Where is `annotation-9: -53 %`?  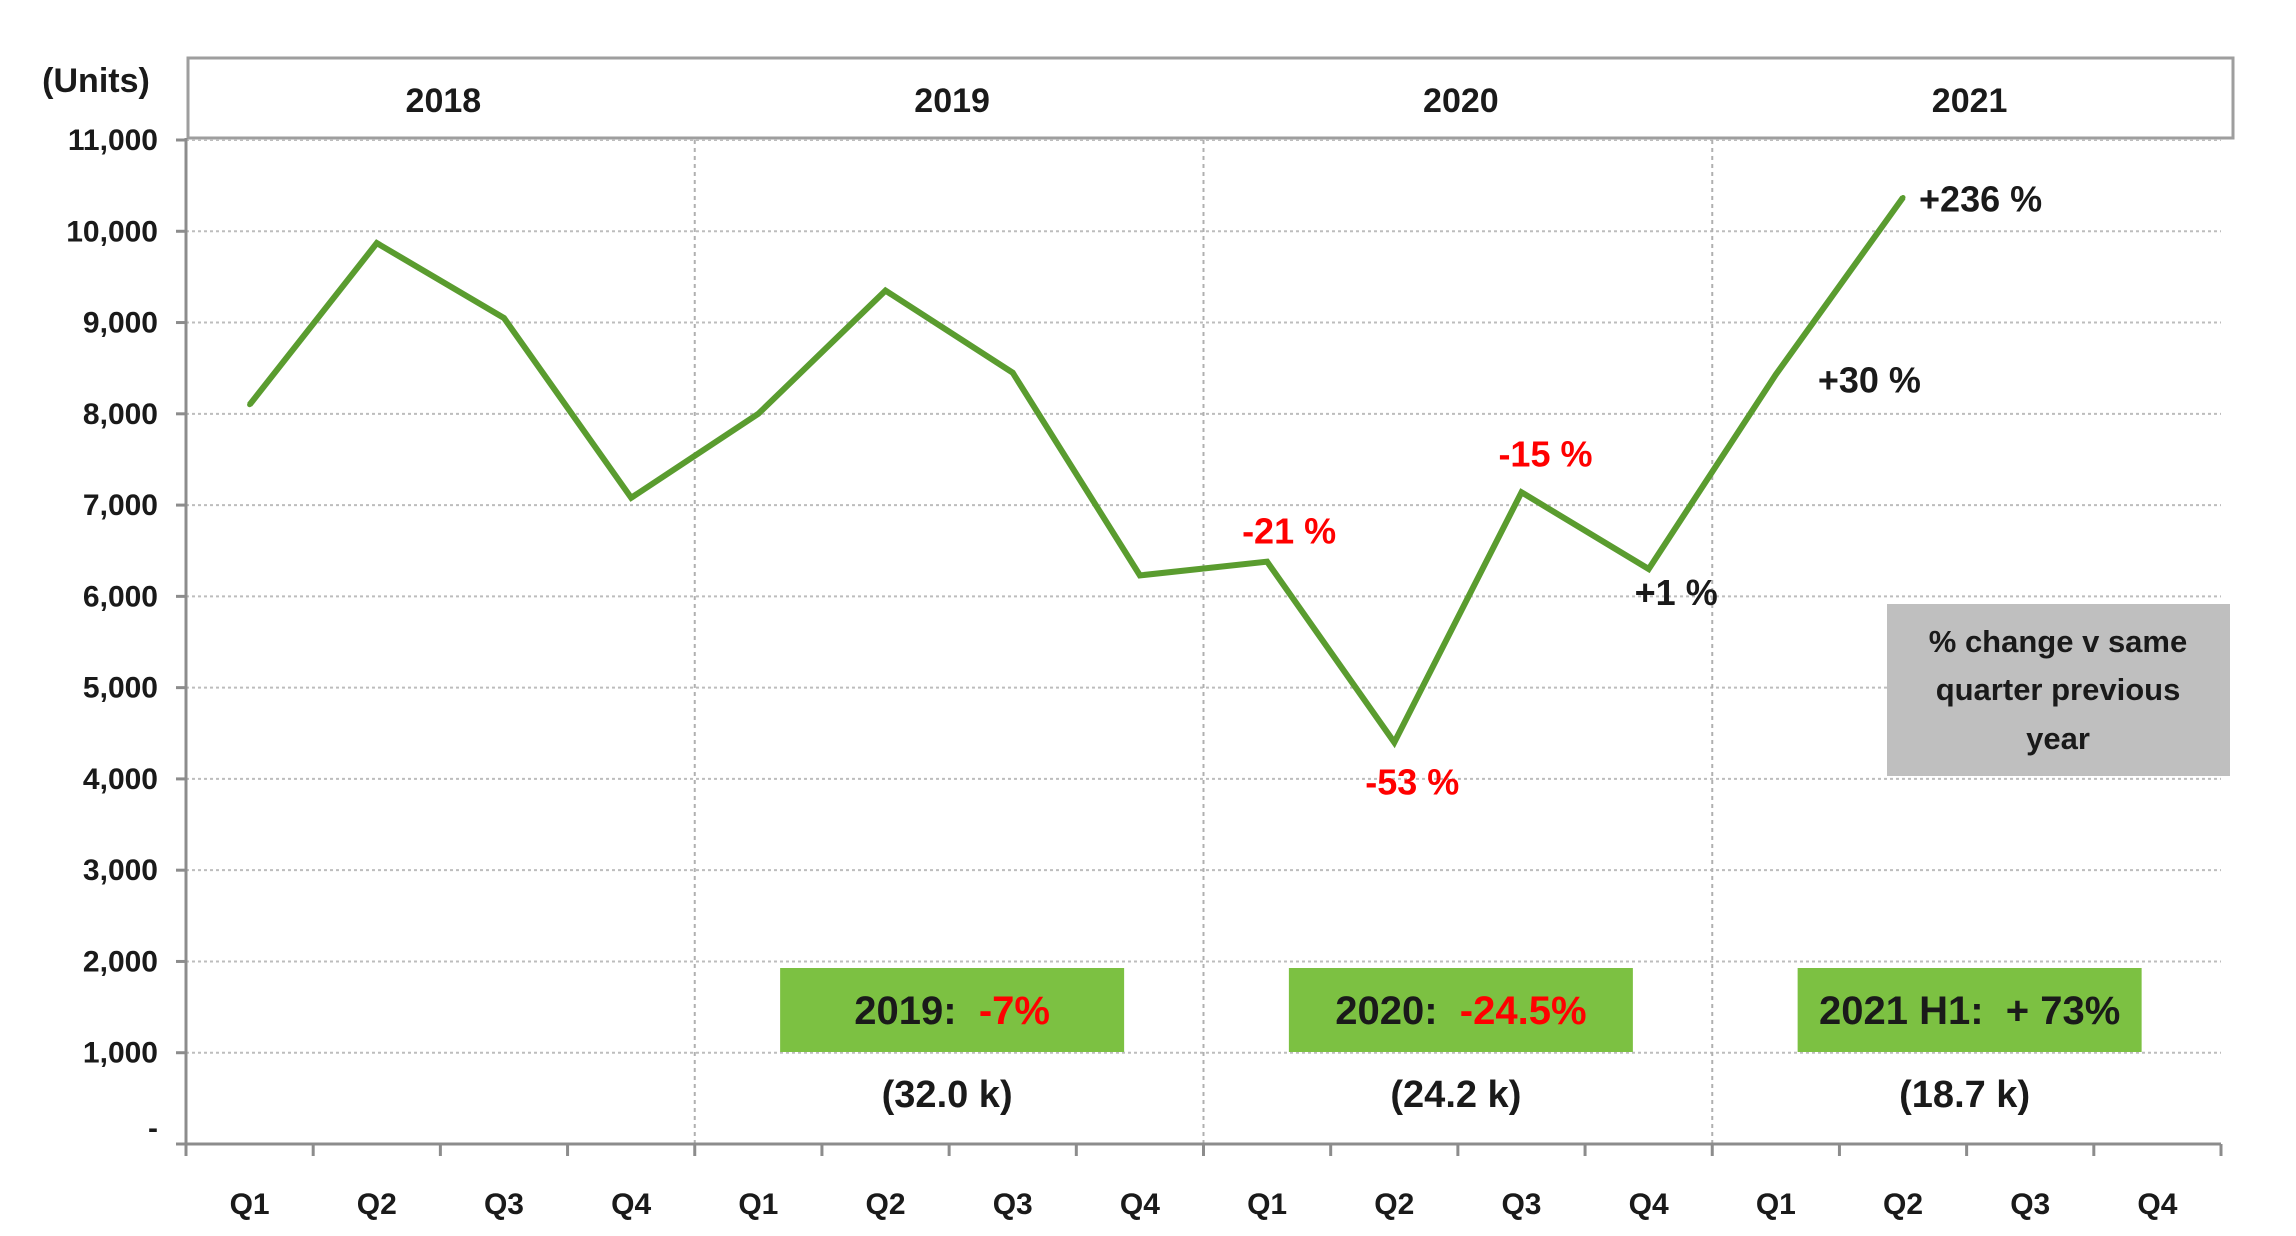 annotation-9: -53 % is located at coordinates (1412, 781).